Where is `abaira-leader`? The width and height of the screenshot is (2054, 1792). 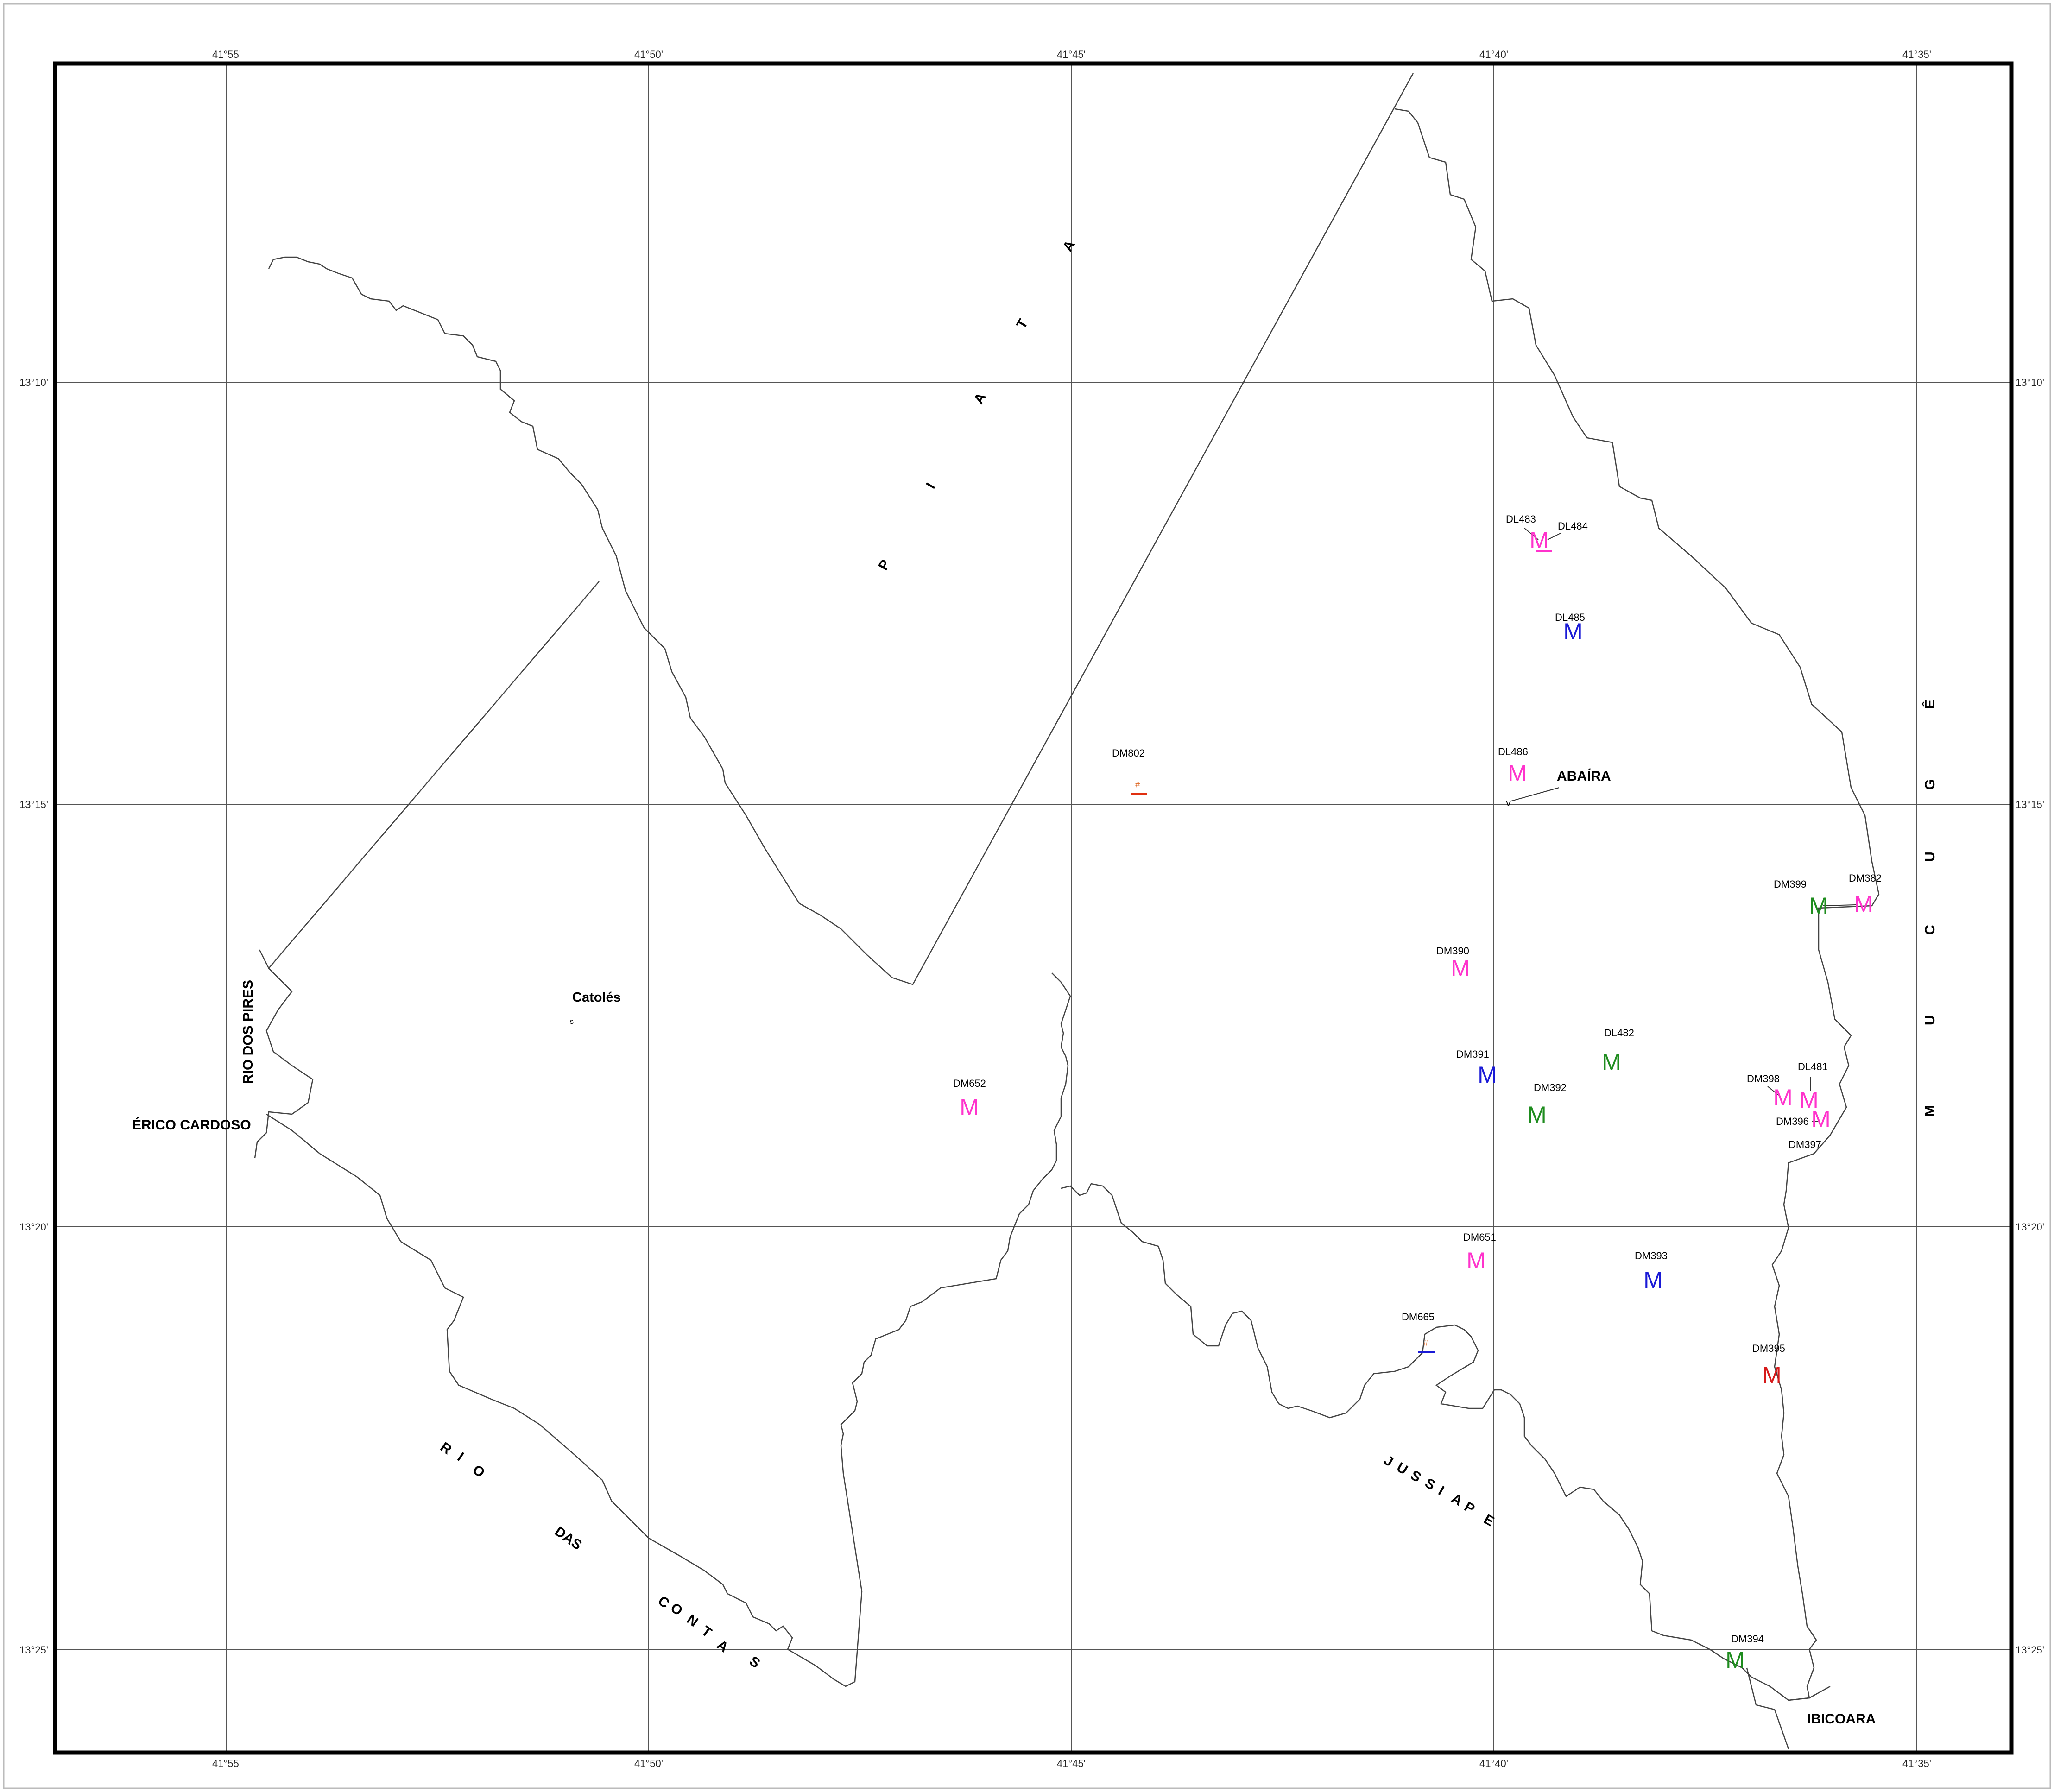 abaira-leader is located at coordinates (1534, 794).